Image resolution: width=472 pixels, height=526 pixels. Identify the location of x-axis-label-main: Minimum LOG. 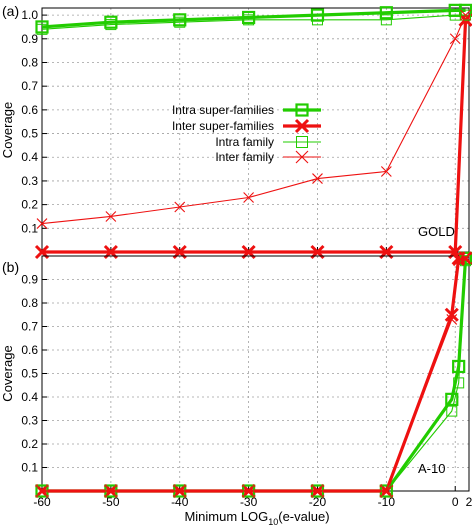
(226, 516).